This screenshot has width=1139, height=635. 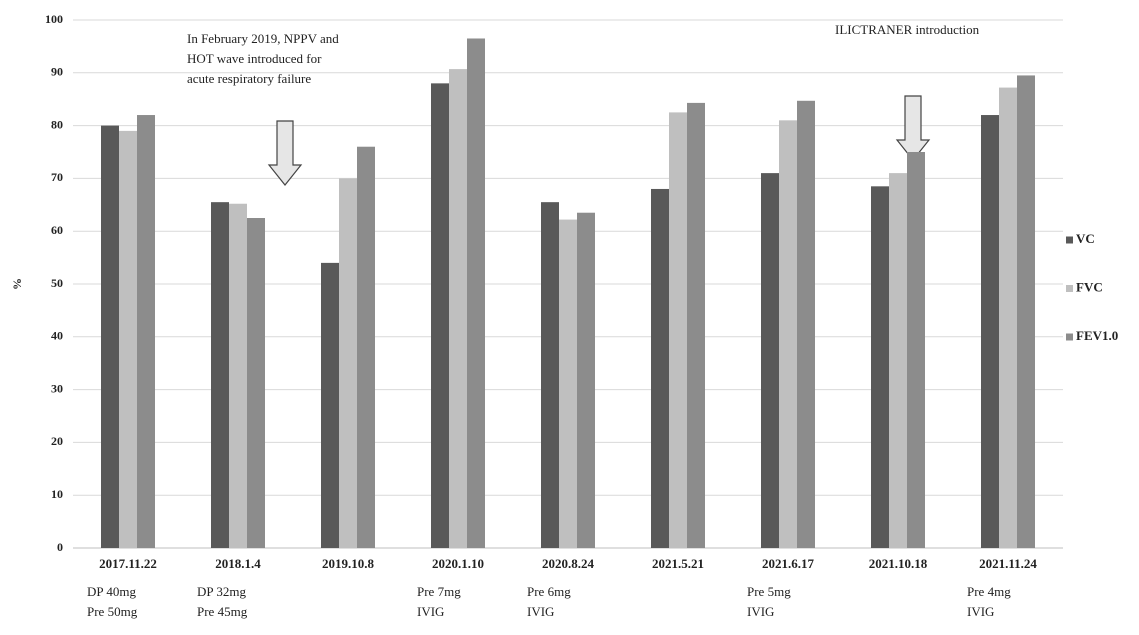 What do you see at coordinates (907, 29) in the screenshot?
I see `annotation: ILICTRANER introduction` at bounding box center [907, 29].